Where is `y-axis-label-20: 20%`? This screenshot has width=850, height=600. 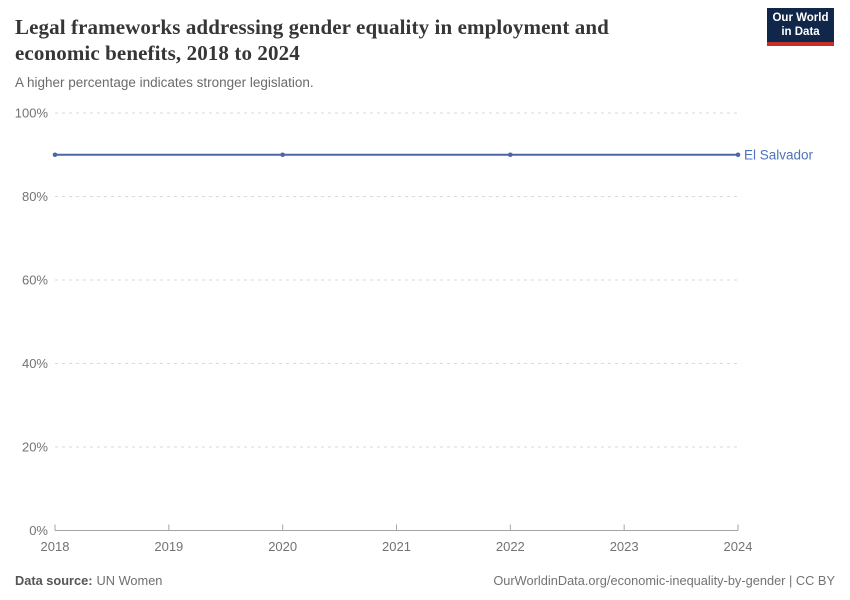
y-axis-label-20: 20% is located at coordinates (35, 447).